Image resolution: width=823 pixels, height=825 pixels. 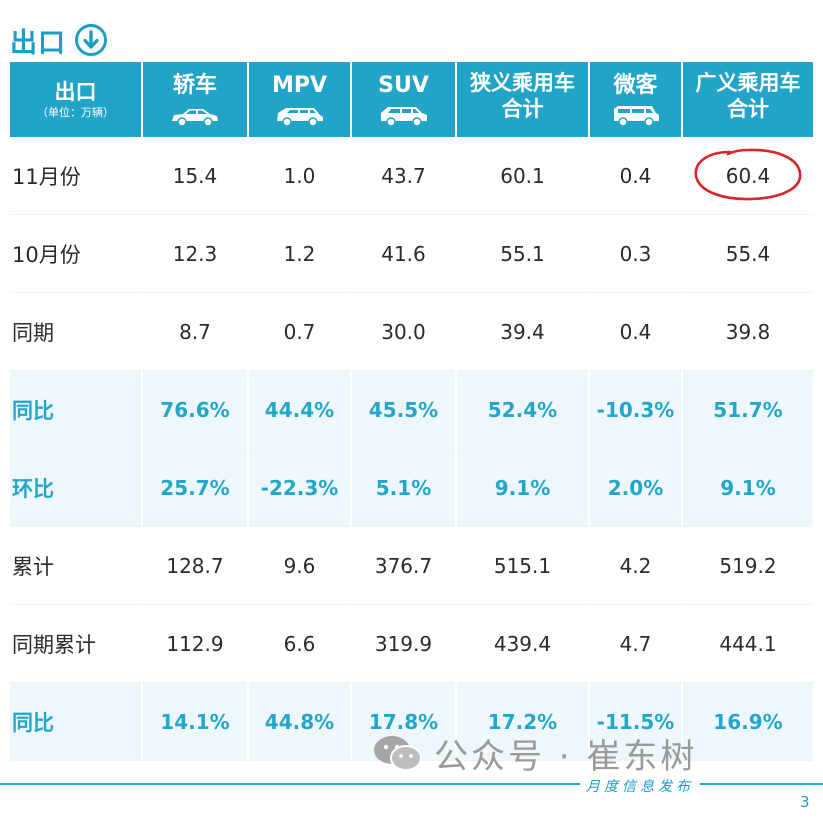 I want to click on header-mpv-label: MPV, so click(x=299, y=85).